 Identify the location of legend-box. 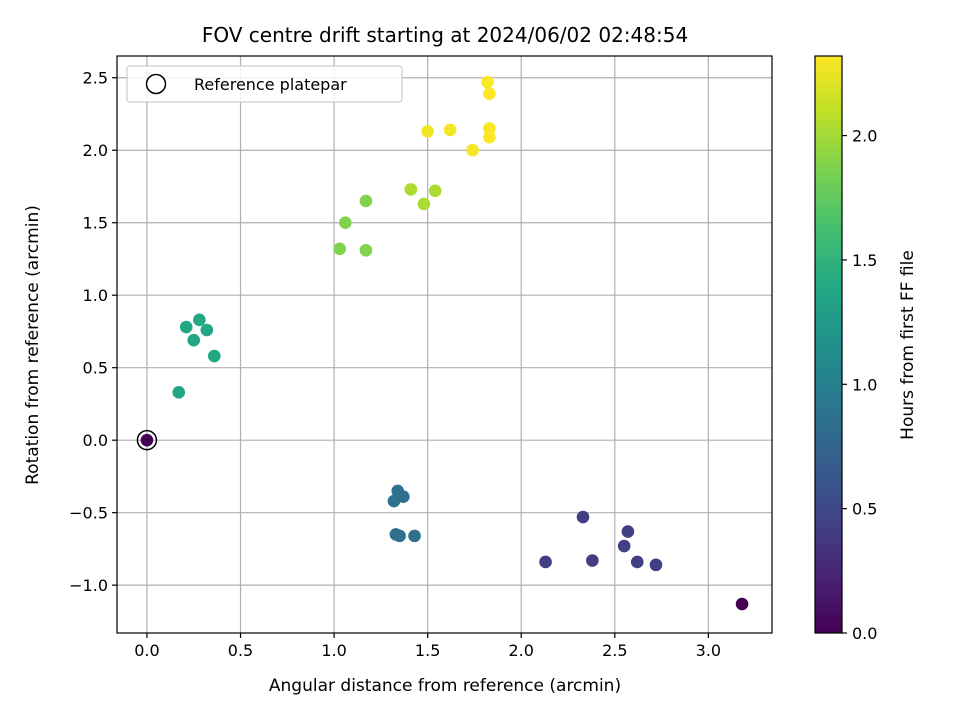
(264, 84).